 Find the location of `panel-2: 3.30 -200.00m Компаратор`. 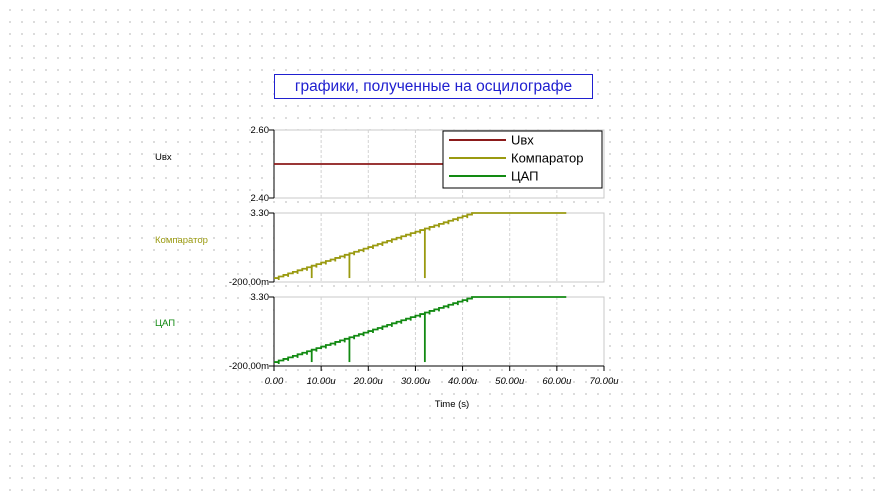

panel-2: 3.30 -200.00m Компаратор is located at coordinates (380, 248).